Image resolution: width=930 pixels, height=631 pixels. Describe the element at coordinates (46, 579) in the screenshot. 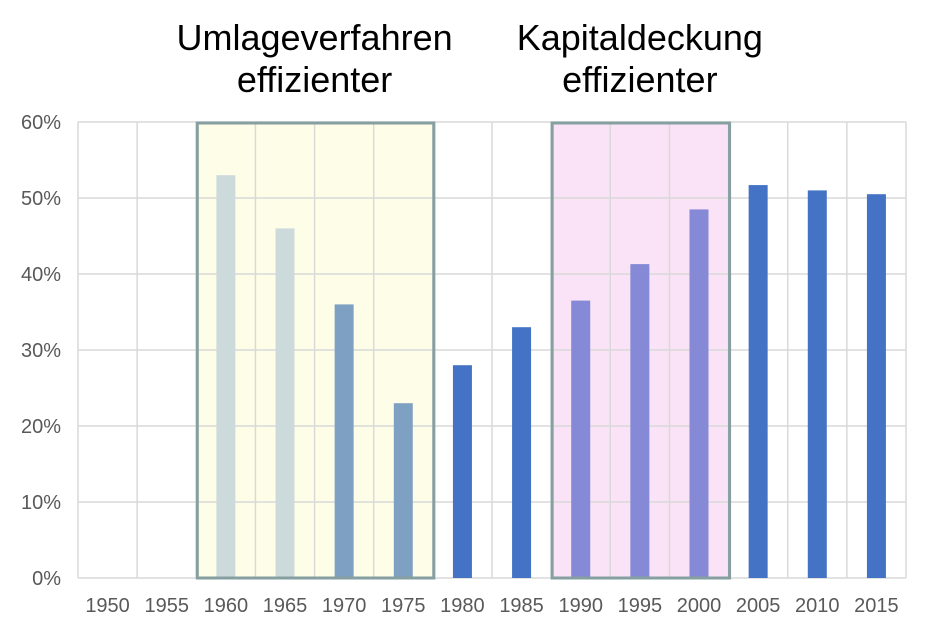

I see `y-tick-label: 0%` at that location.